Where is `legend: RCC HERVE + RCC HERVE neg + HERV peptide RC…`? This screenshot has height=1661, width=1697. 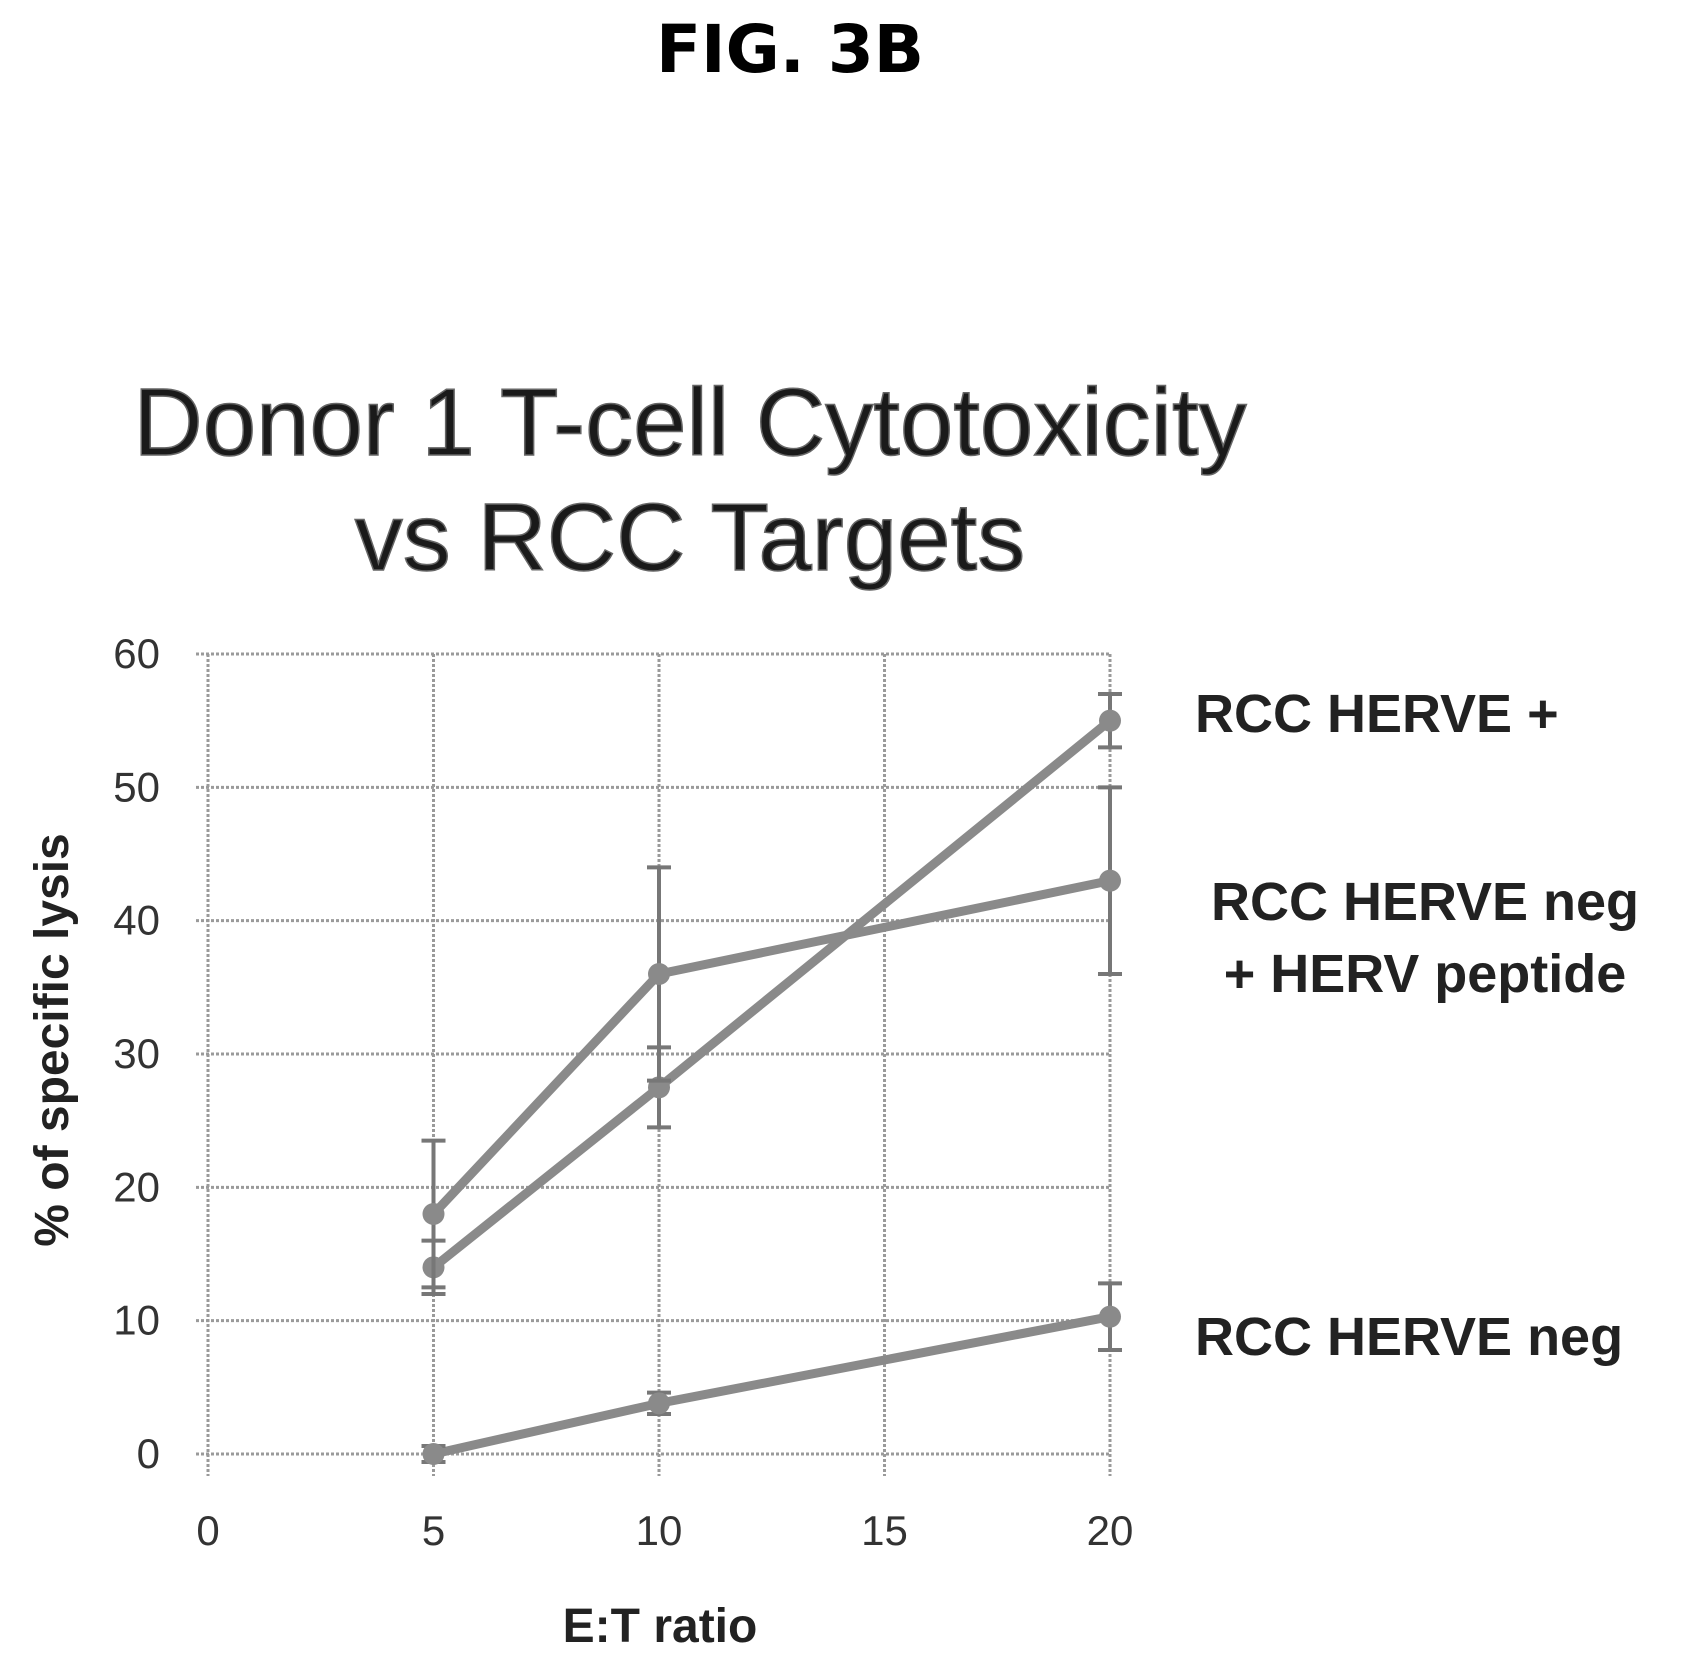 legend: RCC HERVE + RCC HERVE neg + HERV peptide RC… is located at coordinates (1417, 1025).